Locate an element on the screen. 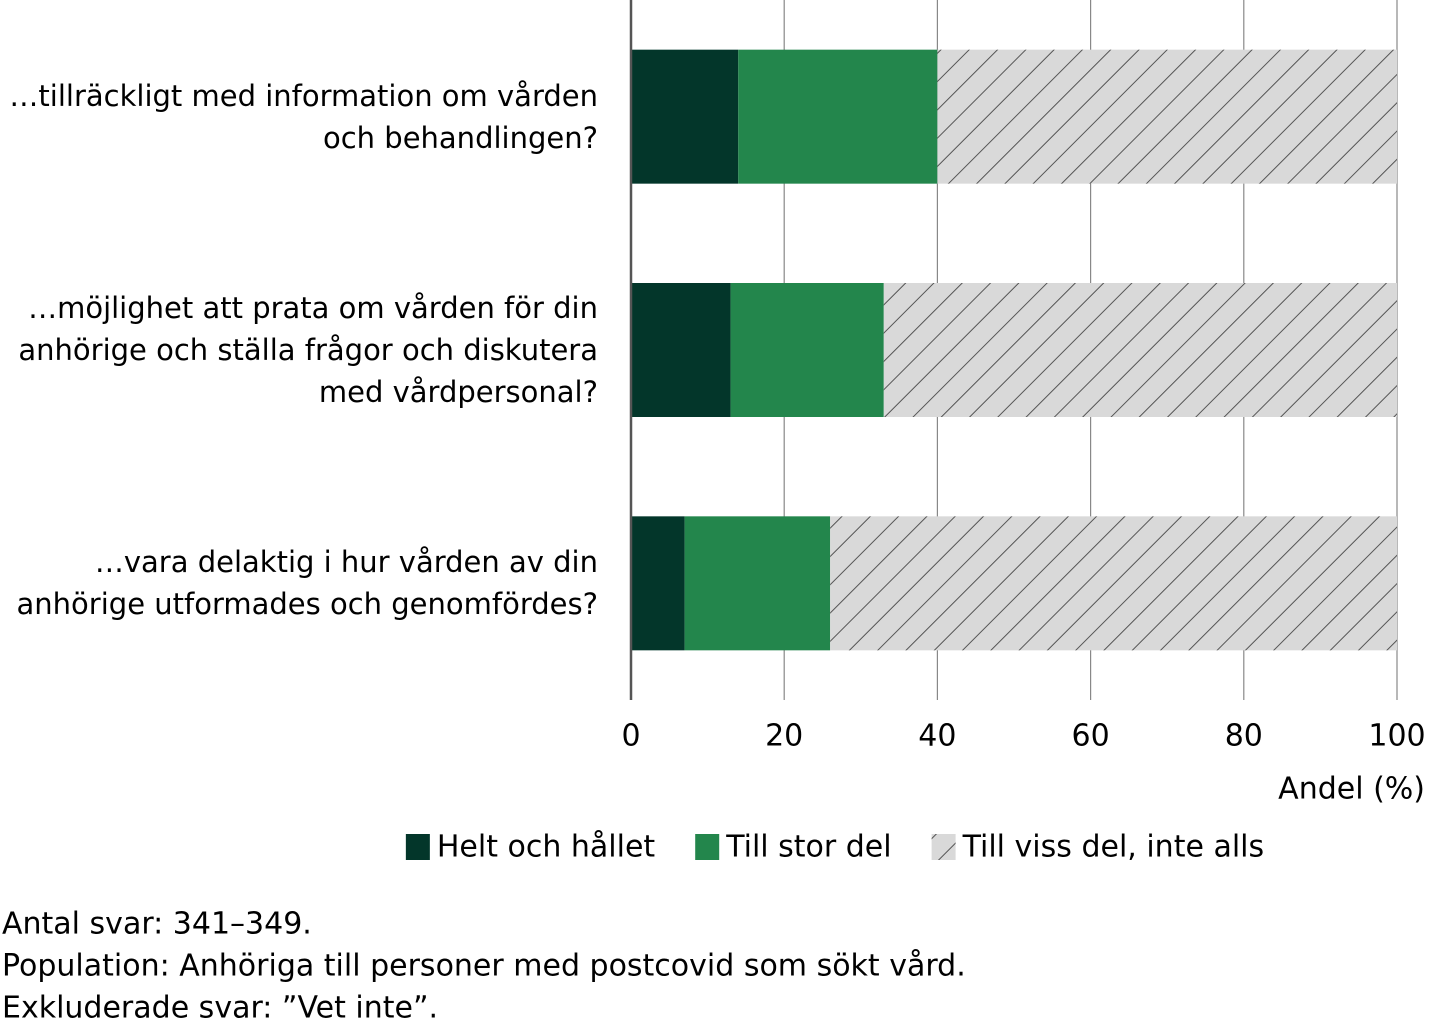 This screenshot has width=1430, height=1028. x-tick-label: 40 is located at coordinates (937, 736).